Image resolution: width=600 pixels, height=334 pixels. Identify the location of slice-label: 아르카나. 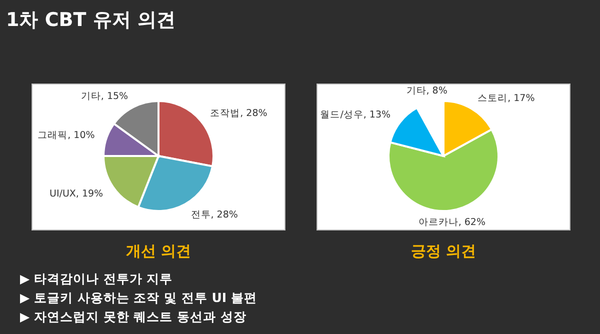
(438, 222).